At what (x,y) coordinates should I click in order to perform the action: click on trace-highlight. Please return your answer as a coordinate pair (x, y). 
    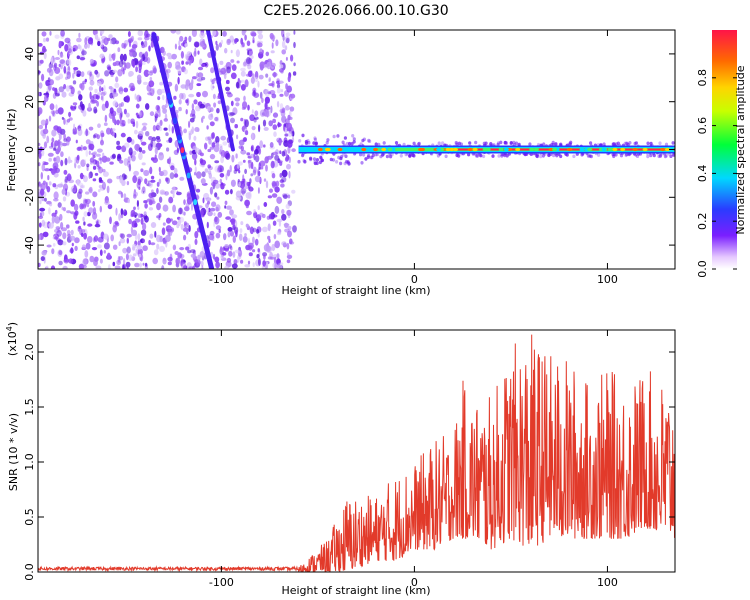
    Looking at the image, I should click on (169, 96).